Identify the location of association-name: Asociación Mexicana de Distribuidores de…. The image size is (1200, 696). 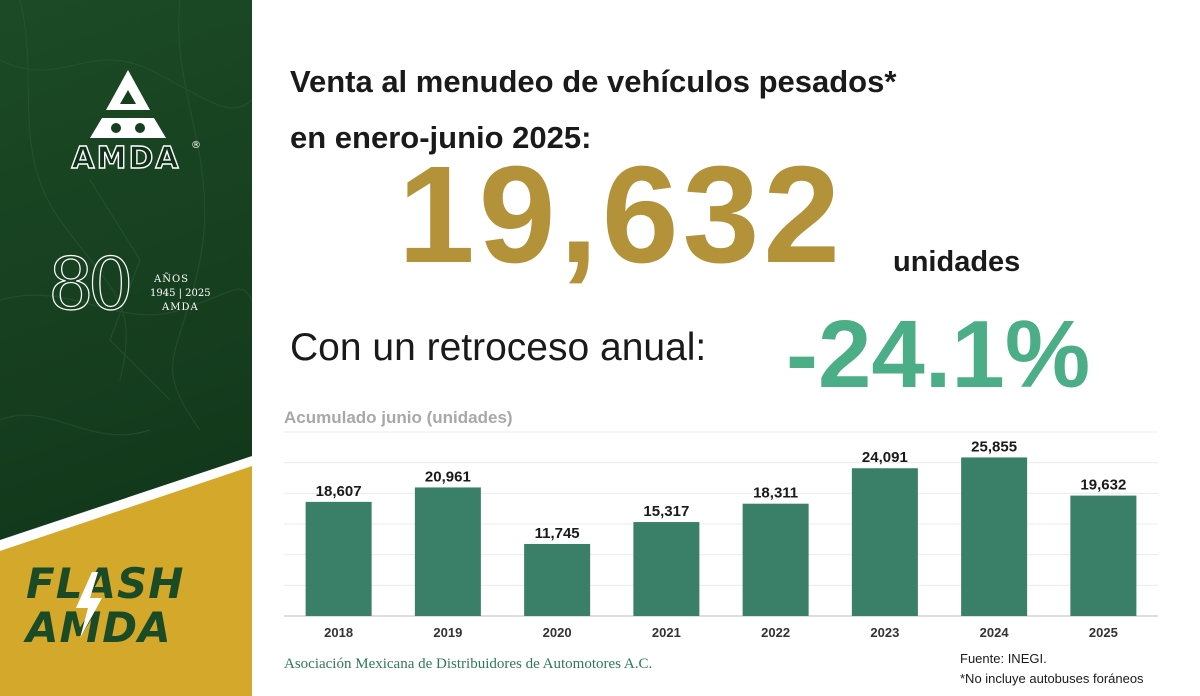
(468, 664).